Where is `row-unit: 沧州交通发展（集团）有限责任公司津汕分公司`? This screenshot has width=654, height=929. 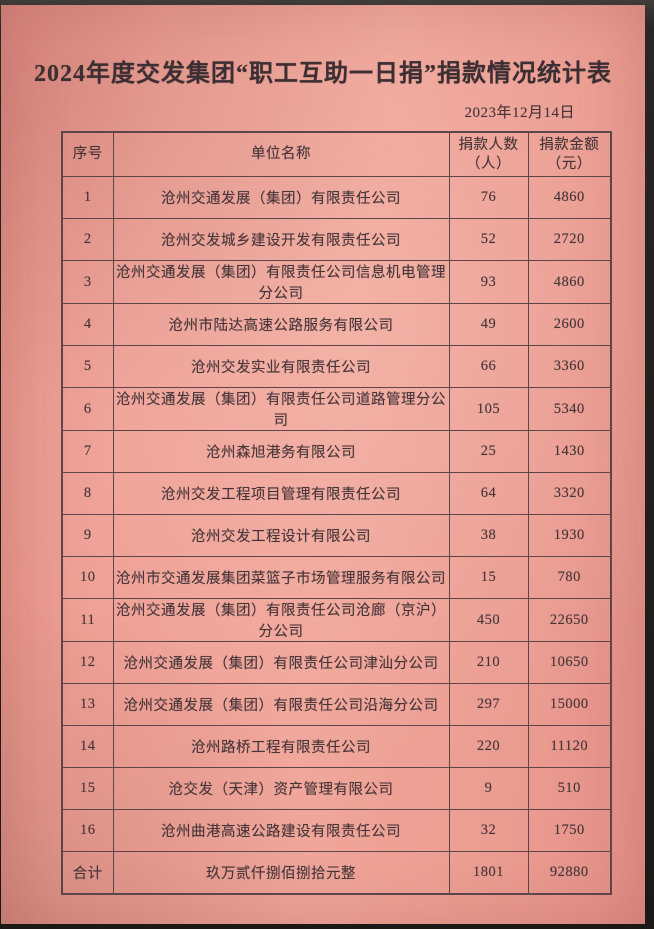 row-unit: 沧州交通发展（集团）有限责任公司津汕分公司 is located at coordinates (281, 662).